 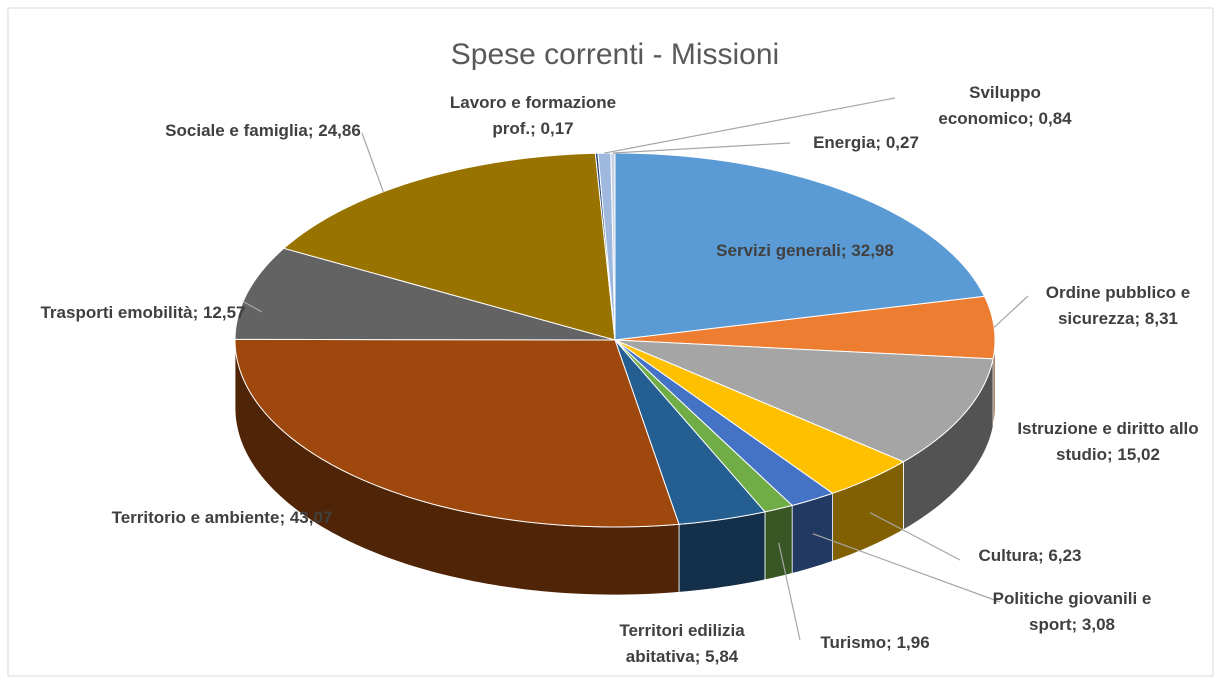 What do you see at coordinates (844, 142) in the screenshot?
I see `label-name: Energia` at bounding box center [844, 142].